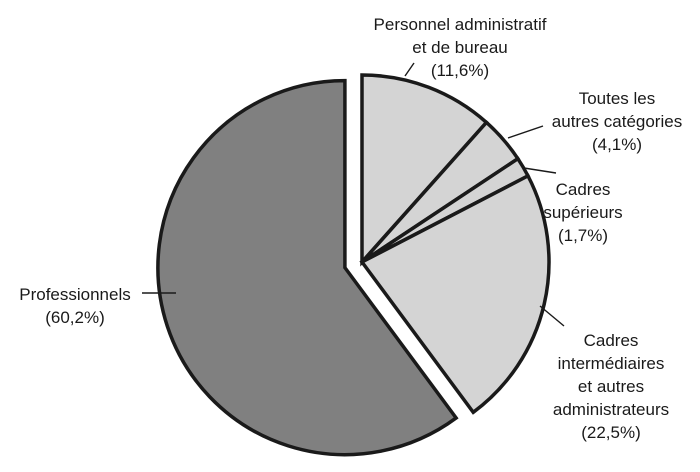  I want to click on slice-label-line: administrateurs, so click(611, 409).